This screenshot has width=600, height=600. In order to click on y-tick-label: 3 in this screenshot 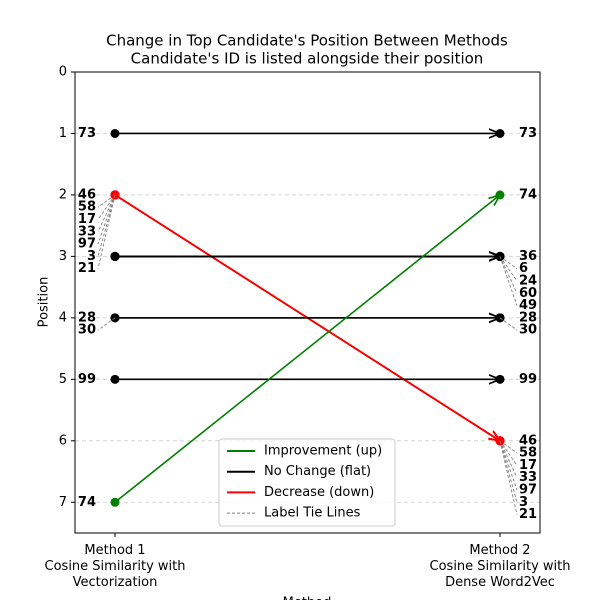, I will do `click(63, 256)`.